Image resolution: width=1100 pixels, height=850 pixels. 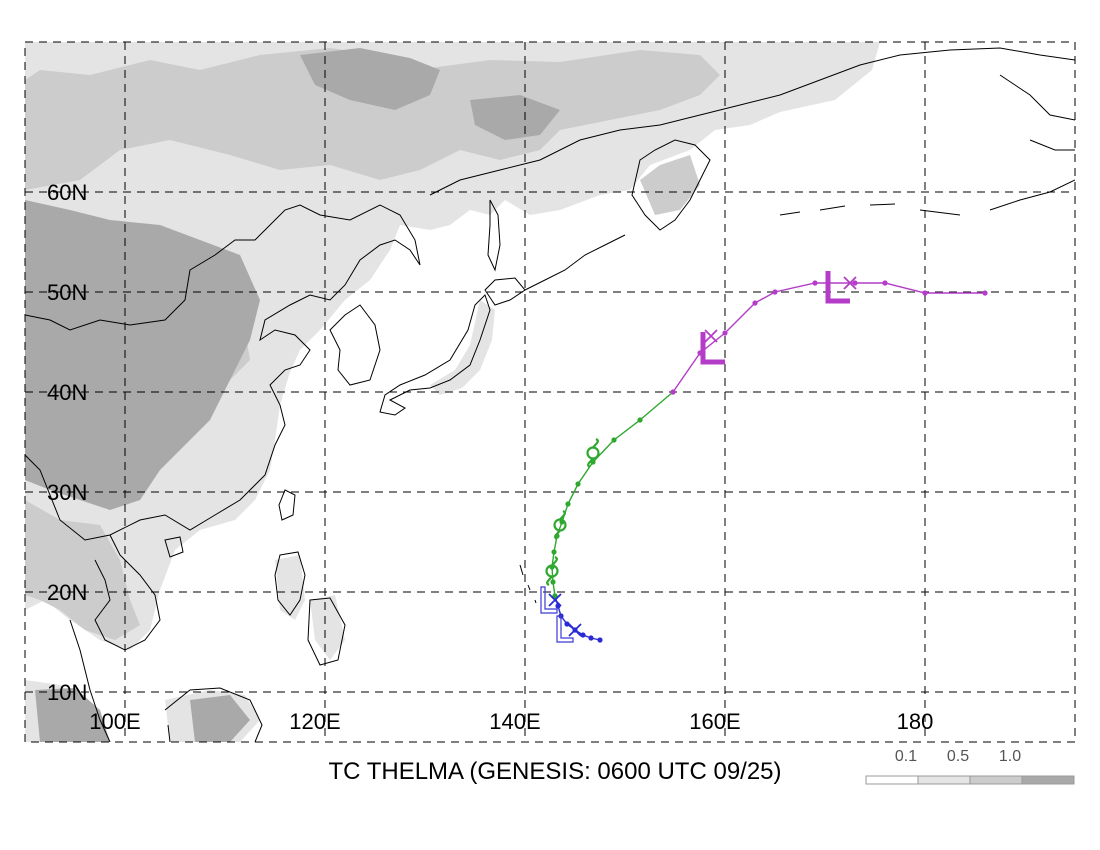 What do you see at coordinates (714, 721) in the screenshot?
I see `lon-label: 160E` at bounding box center [714, 721].